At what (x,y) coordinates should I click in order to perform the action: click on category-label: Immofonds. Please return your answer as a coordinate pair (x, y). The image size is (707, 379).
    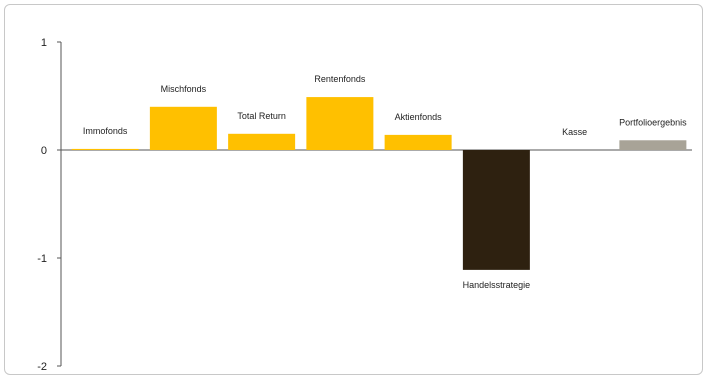
    Looking at the image, I should click on (105, 131).